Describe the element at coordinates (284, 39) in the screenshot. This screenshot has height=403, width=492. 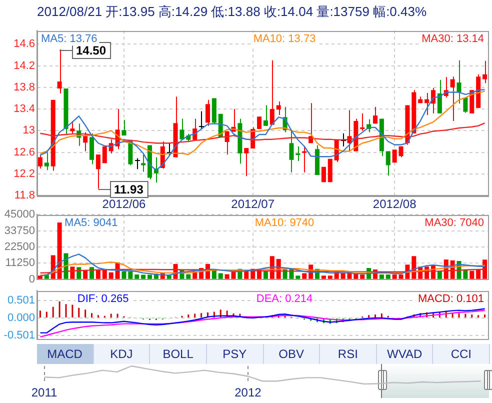
I see `text: MA10: 13.73` at that location.